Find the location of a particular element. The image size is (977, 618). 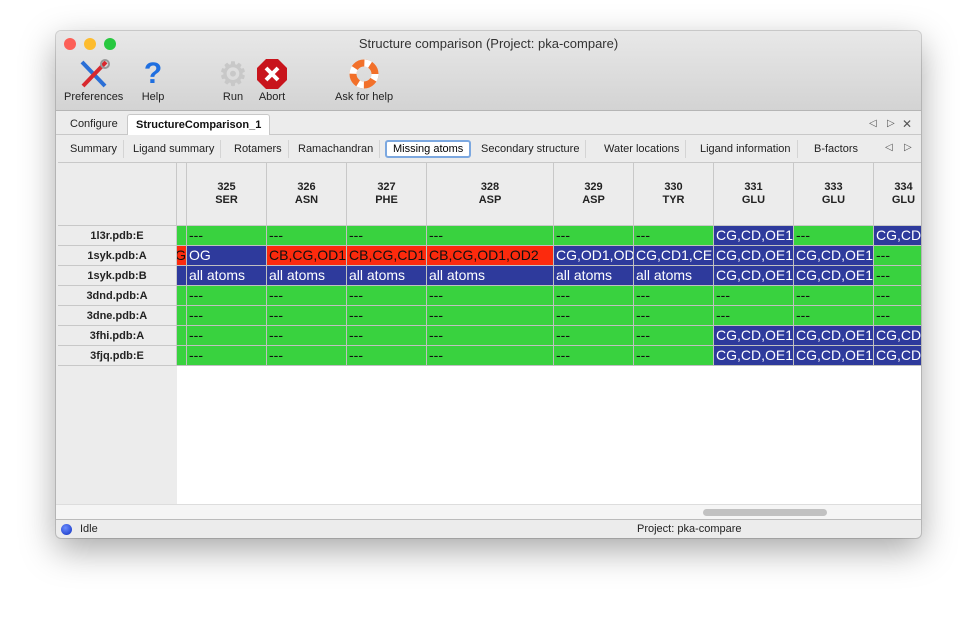

column-header: 325 SER is located at coordinates (227, 194).